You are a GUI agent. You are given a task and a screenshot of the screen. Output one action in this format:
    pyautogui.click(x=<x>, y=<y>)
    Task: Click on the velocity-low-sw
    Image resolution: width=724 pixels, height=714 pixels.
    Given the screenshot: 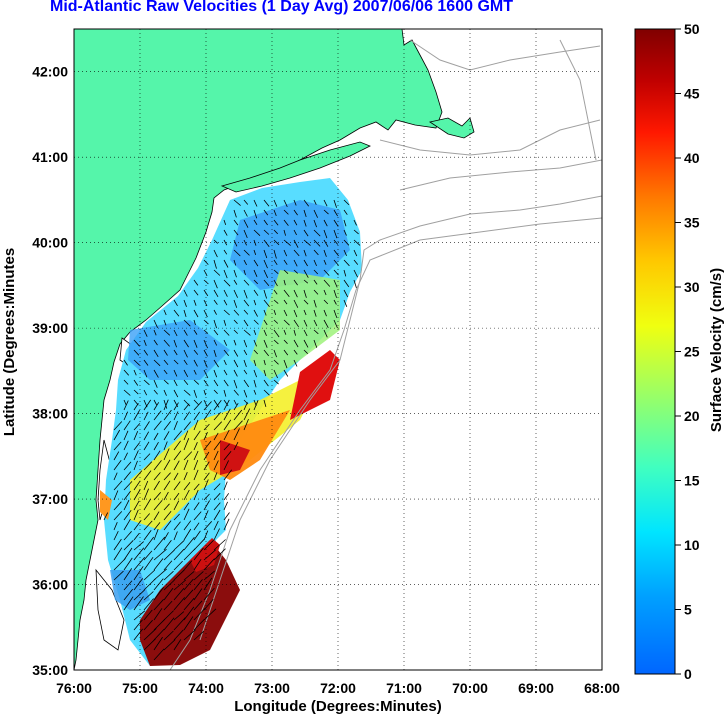 What is the action you would take?
    pyautogui.click(x=130, y=590)
    